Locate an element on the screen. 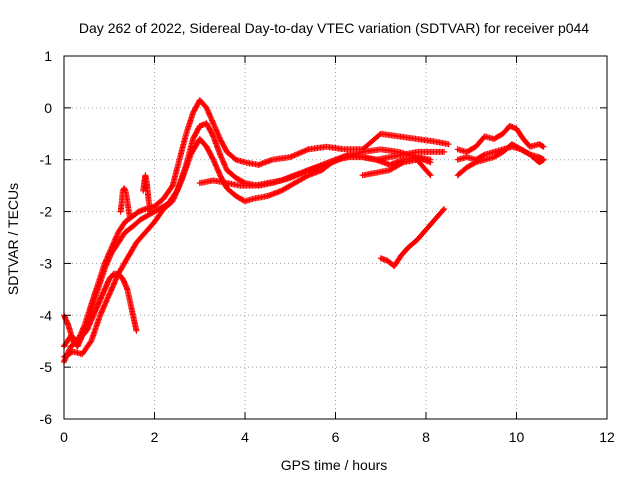 Image resolution: width=640 pixels, height=480 pixels. data-point-markers is located at coordinates (125, 202).